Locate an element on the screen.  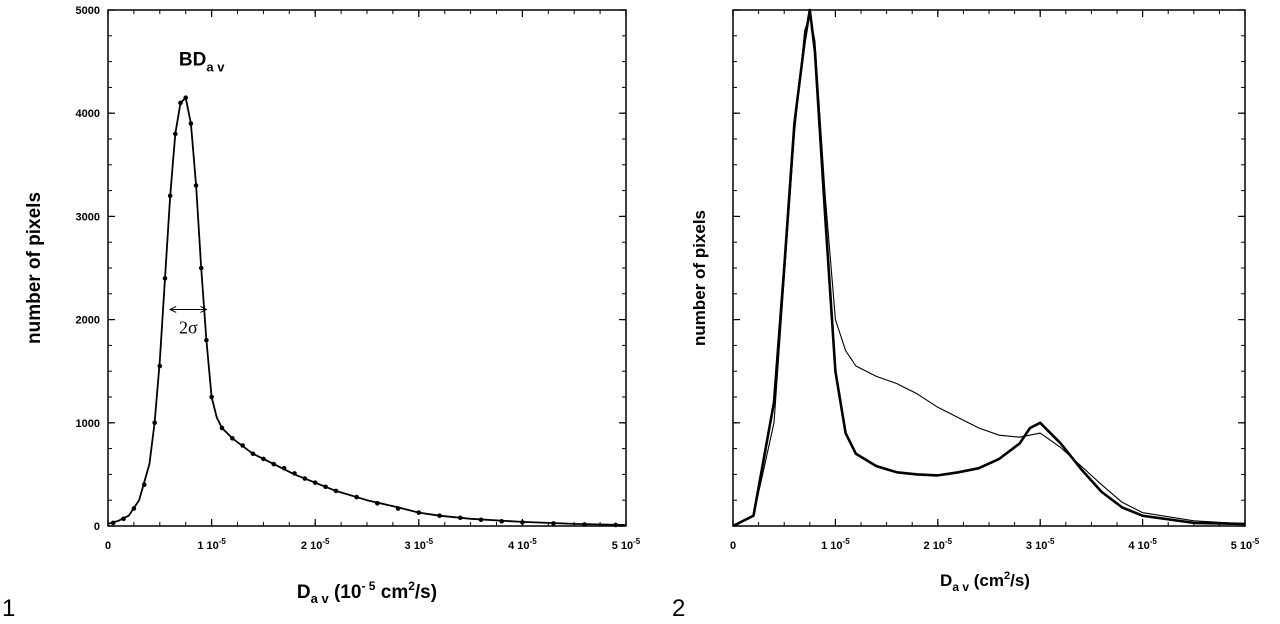
width-annotation-label: 2σ is located at coordinates (188, 327).